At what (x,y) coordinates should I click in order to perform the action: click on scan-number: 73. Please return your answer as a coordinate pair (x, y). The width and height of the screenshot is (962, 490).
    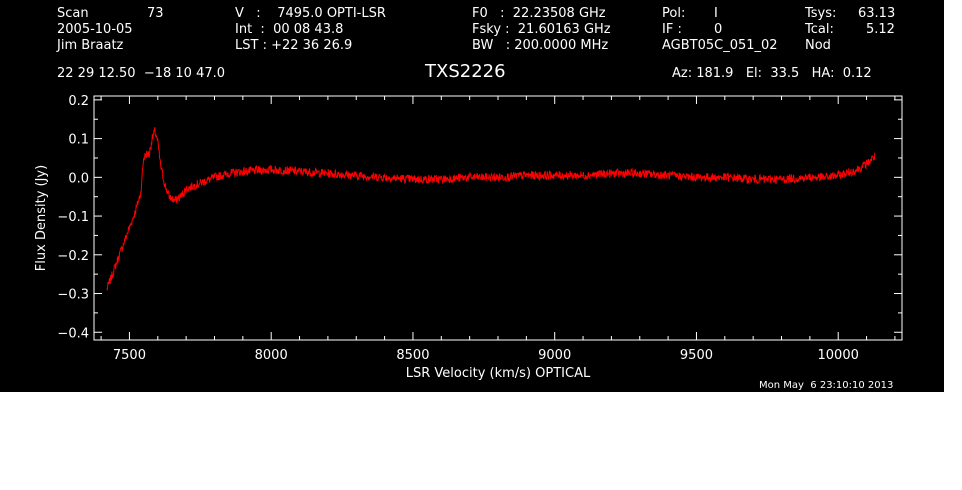
    Looking at the image, I should click on (155, 13).